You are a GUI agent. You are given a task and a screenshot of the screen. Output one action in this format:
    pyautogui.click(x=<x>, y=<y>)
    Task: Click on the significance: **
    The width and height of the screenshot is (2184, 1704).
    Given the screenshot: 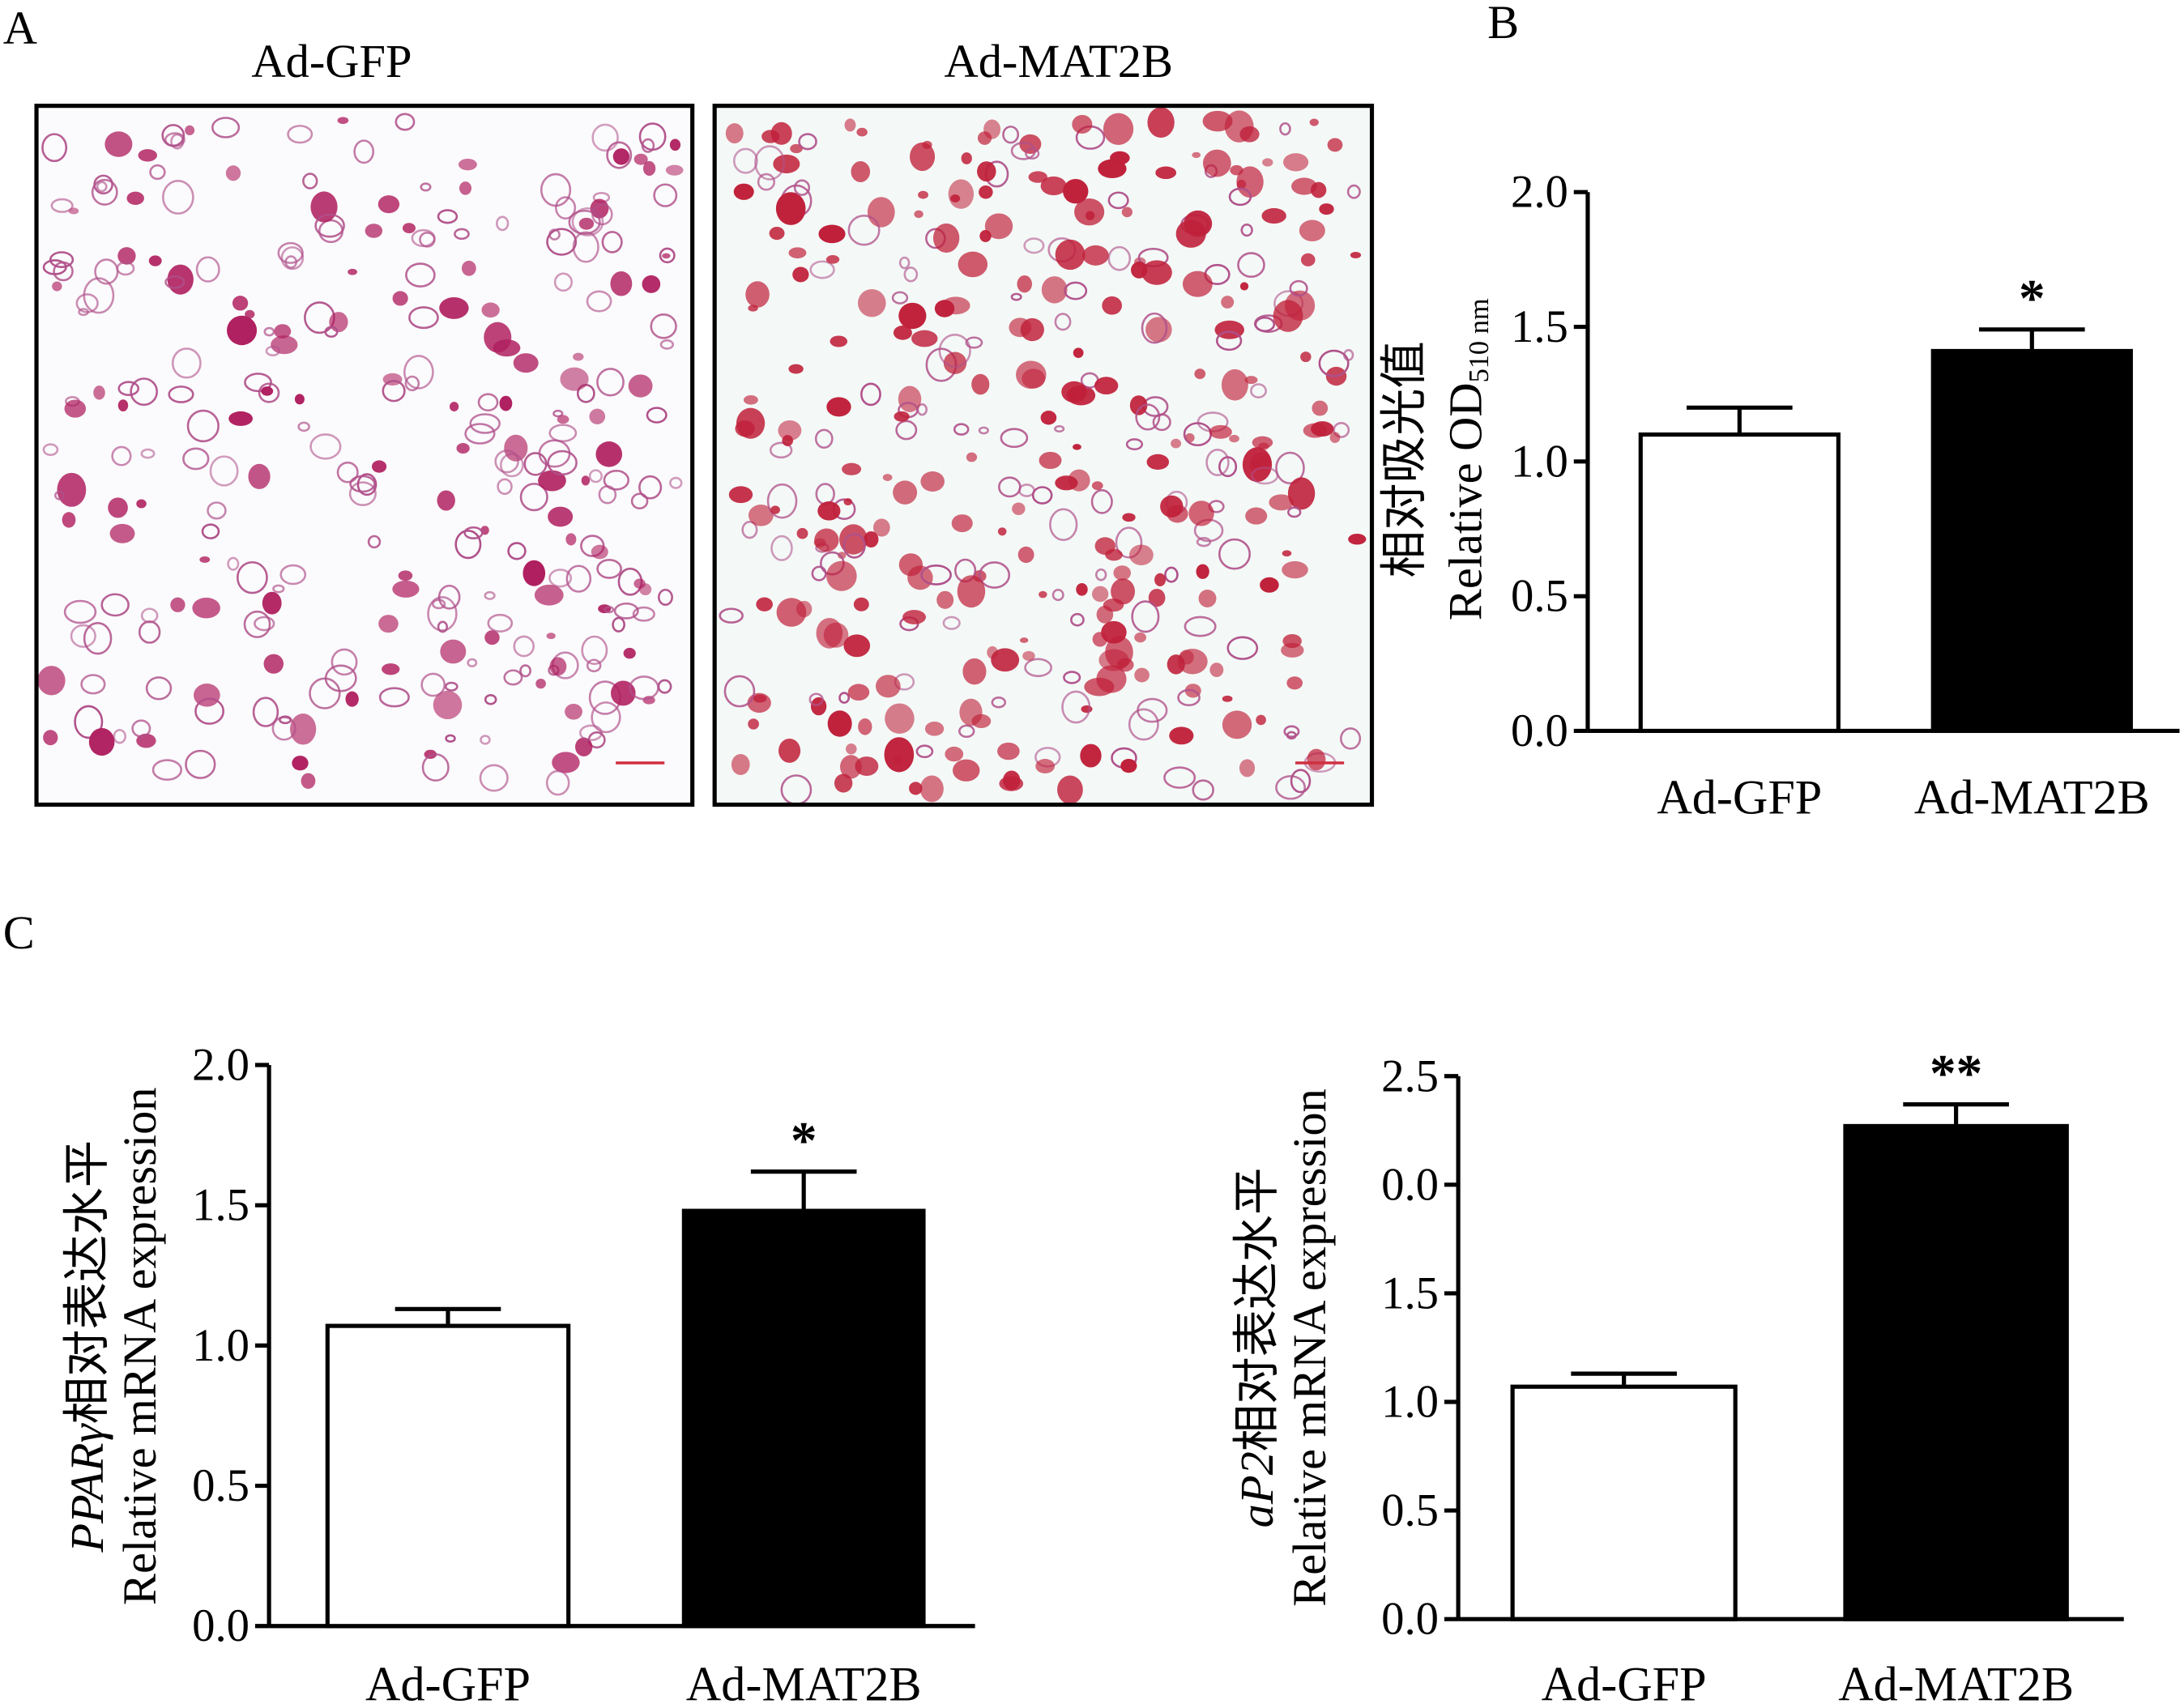 What is the action you would take?
    pyautogui.click(x=1956, y=1074)
    